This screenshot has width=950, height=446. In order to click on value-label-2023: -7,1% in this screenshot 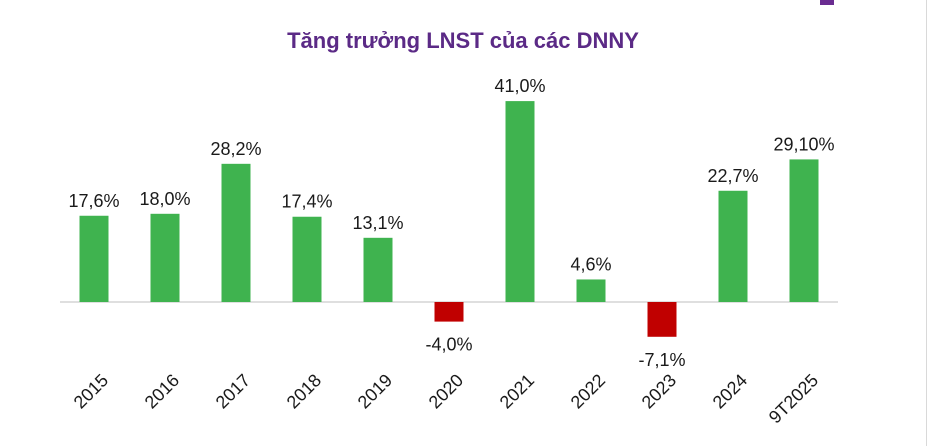, I will do `click(661, 360)`.